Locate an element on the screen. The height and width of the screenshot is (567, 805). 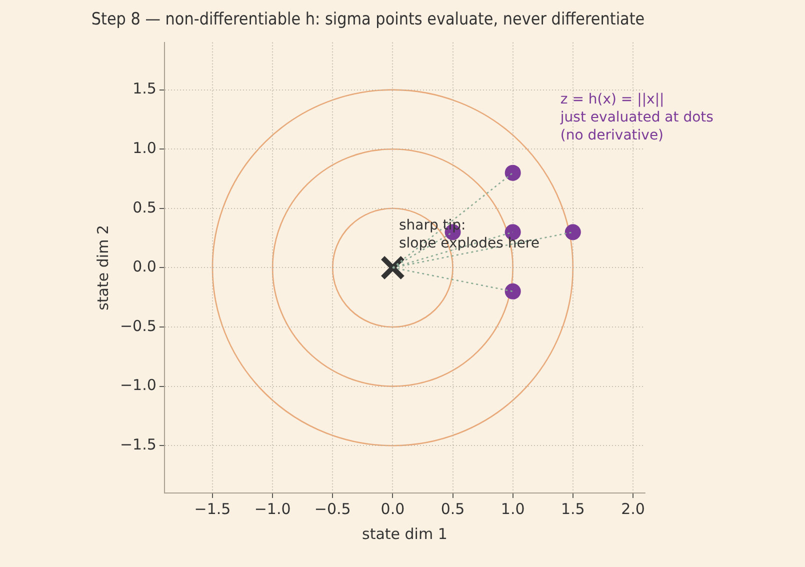
x-tick-label: 1.0 is located at coordinates (512, 509).